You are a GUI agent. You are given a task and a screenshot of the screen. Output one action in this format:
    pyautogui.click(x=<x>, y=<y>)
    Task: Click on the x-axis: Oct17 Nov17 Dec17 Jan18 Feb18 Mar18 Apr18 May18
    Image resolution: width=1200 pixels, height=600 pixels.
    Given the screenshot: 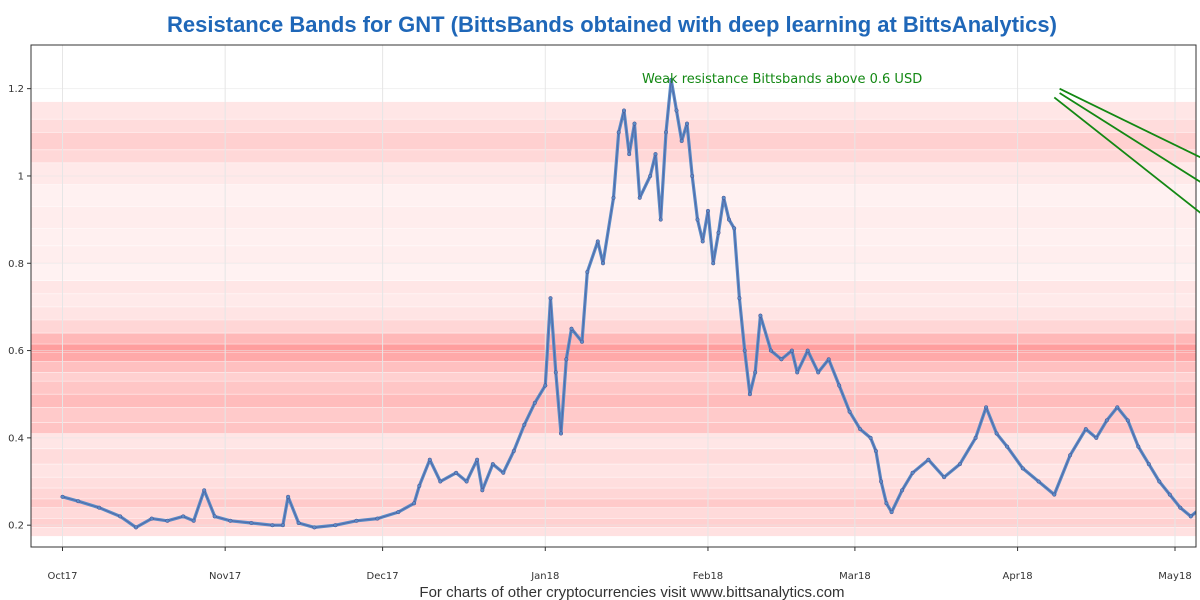 What is the action you would take?
    pyautogui.click(x=619, y=564)
    